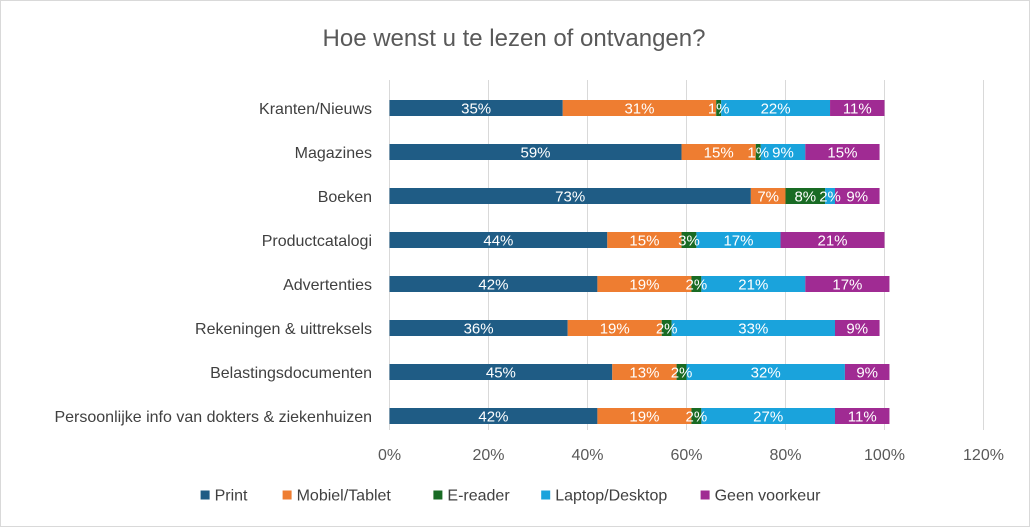 This screenshot has height=527, width=1030. Describe the element at coordinates (231, 496) in the screenshot. I see `legend-label: Print` at that location.